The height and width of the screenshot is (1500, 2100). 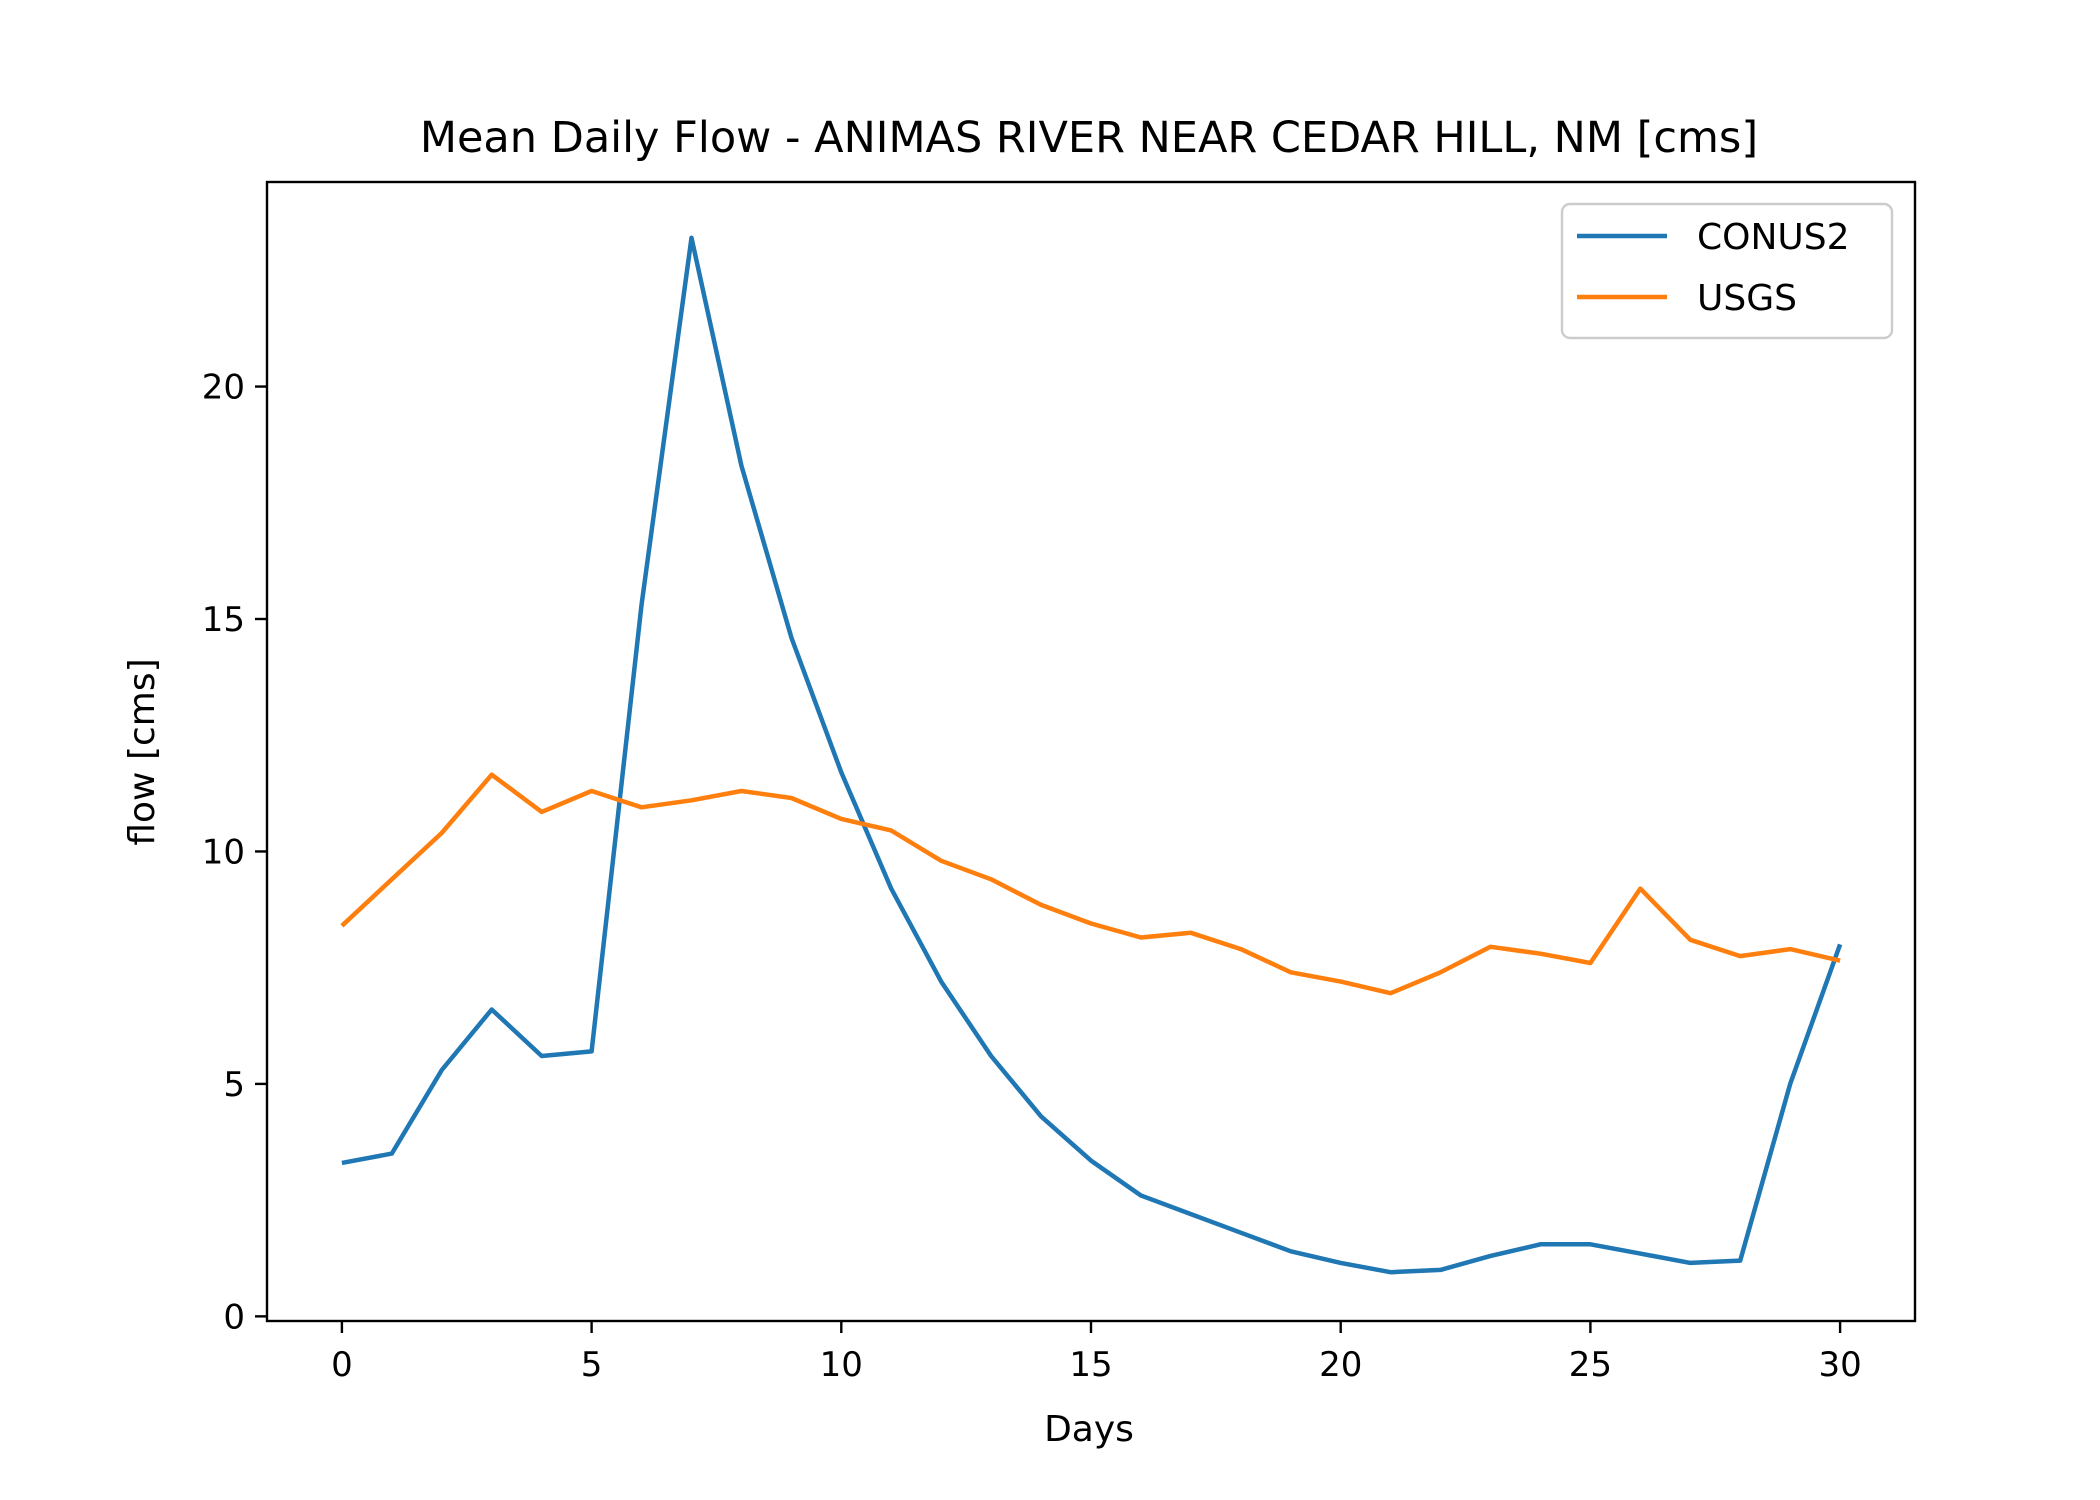 What do you see at coordinates (1590, 1365) in the screenshot?
I see `x-tick-label: 25` at bounding box center [1590, 1365].